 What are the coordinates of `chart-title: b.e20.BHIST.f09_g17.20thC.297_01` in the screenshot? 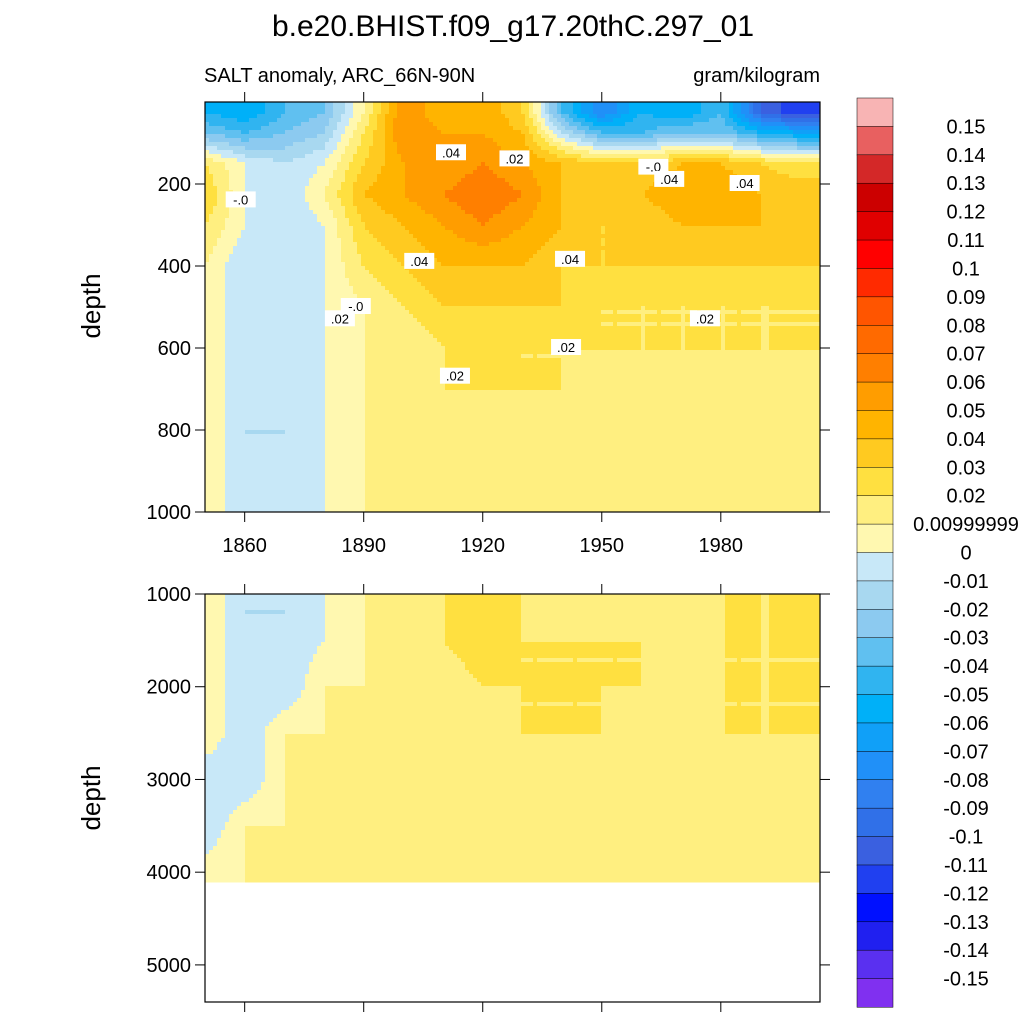 It's located at (513, 26).